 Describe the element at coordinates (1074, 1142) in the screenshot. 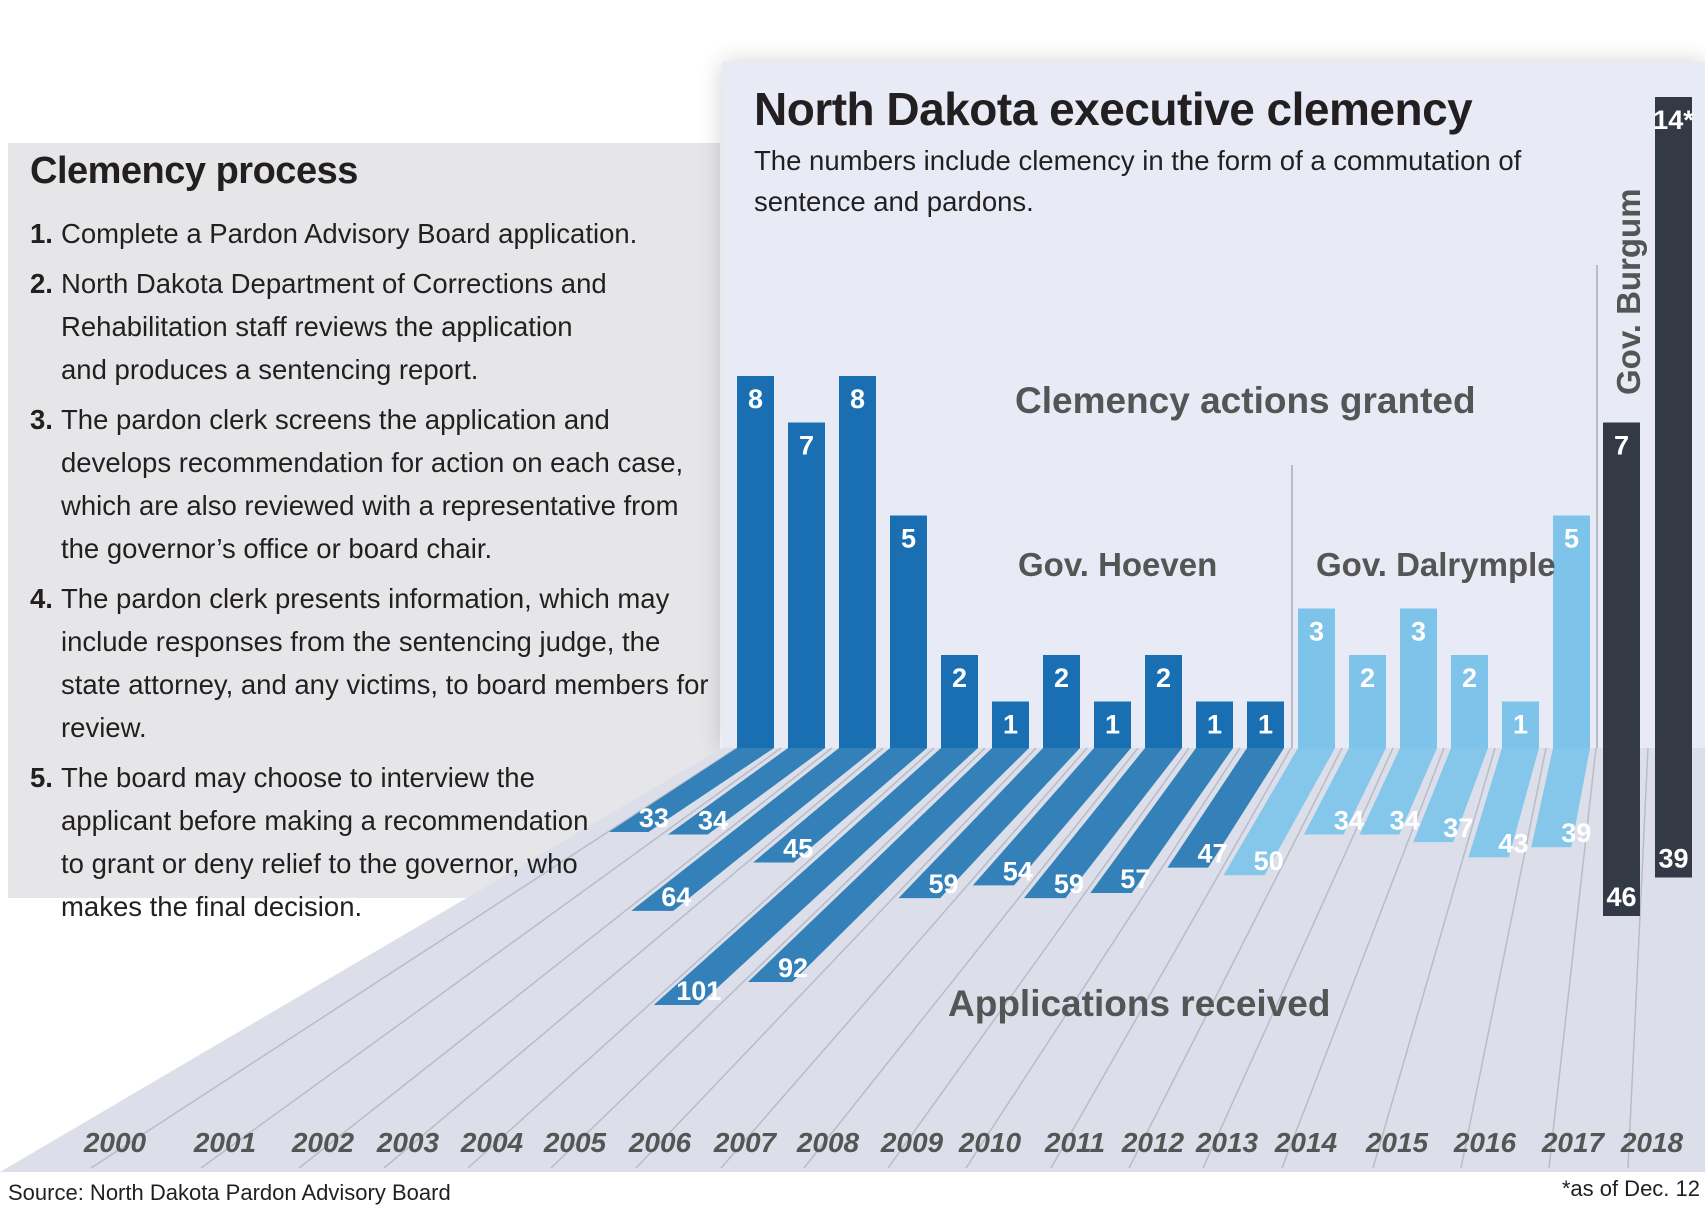

I see `year-label: 2011` at that location.